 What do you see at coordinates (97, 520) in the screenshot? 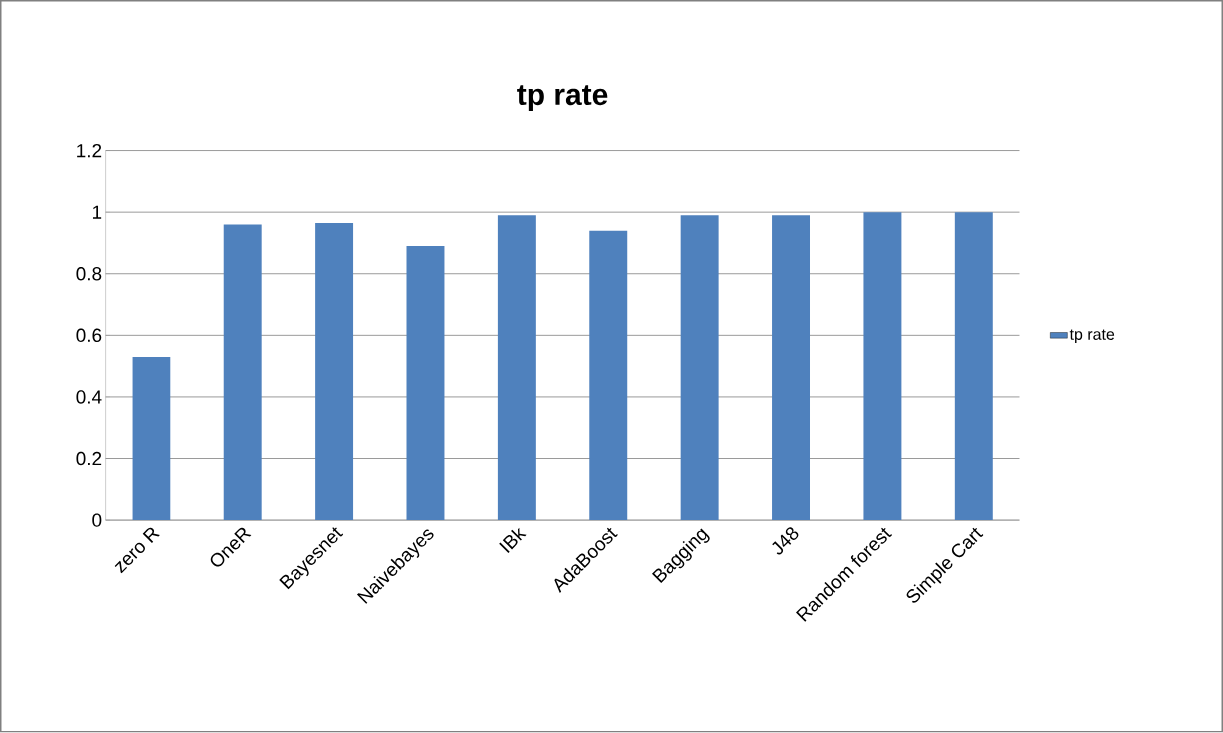
I see `y-tick-label: 0` at bounding box center [97, 520].